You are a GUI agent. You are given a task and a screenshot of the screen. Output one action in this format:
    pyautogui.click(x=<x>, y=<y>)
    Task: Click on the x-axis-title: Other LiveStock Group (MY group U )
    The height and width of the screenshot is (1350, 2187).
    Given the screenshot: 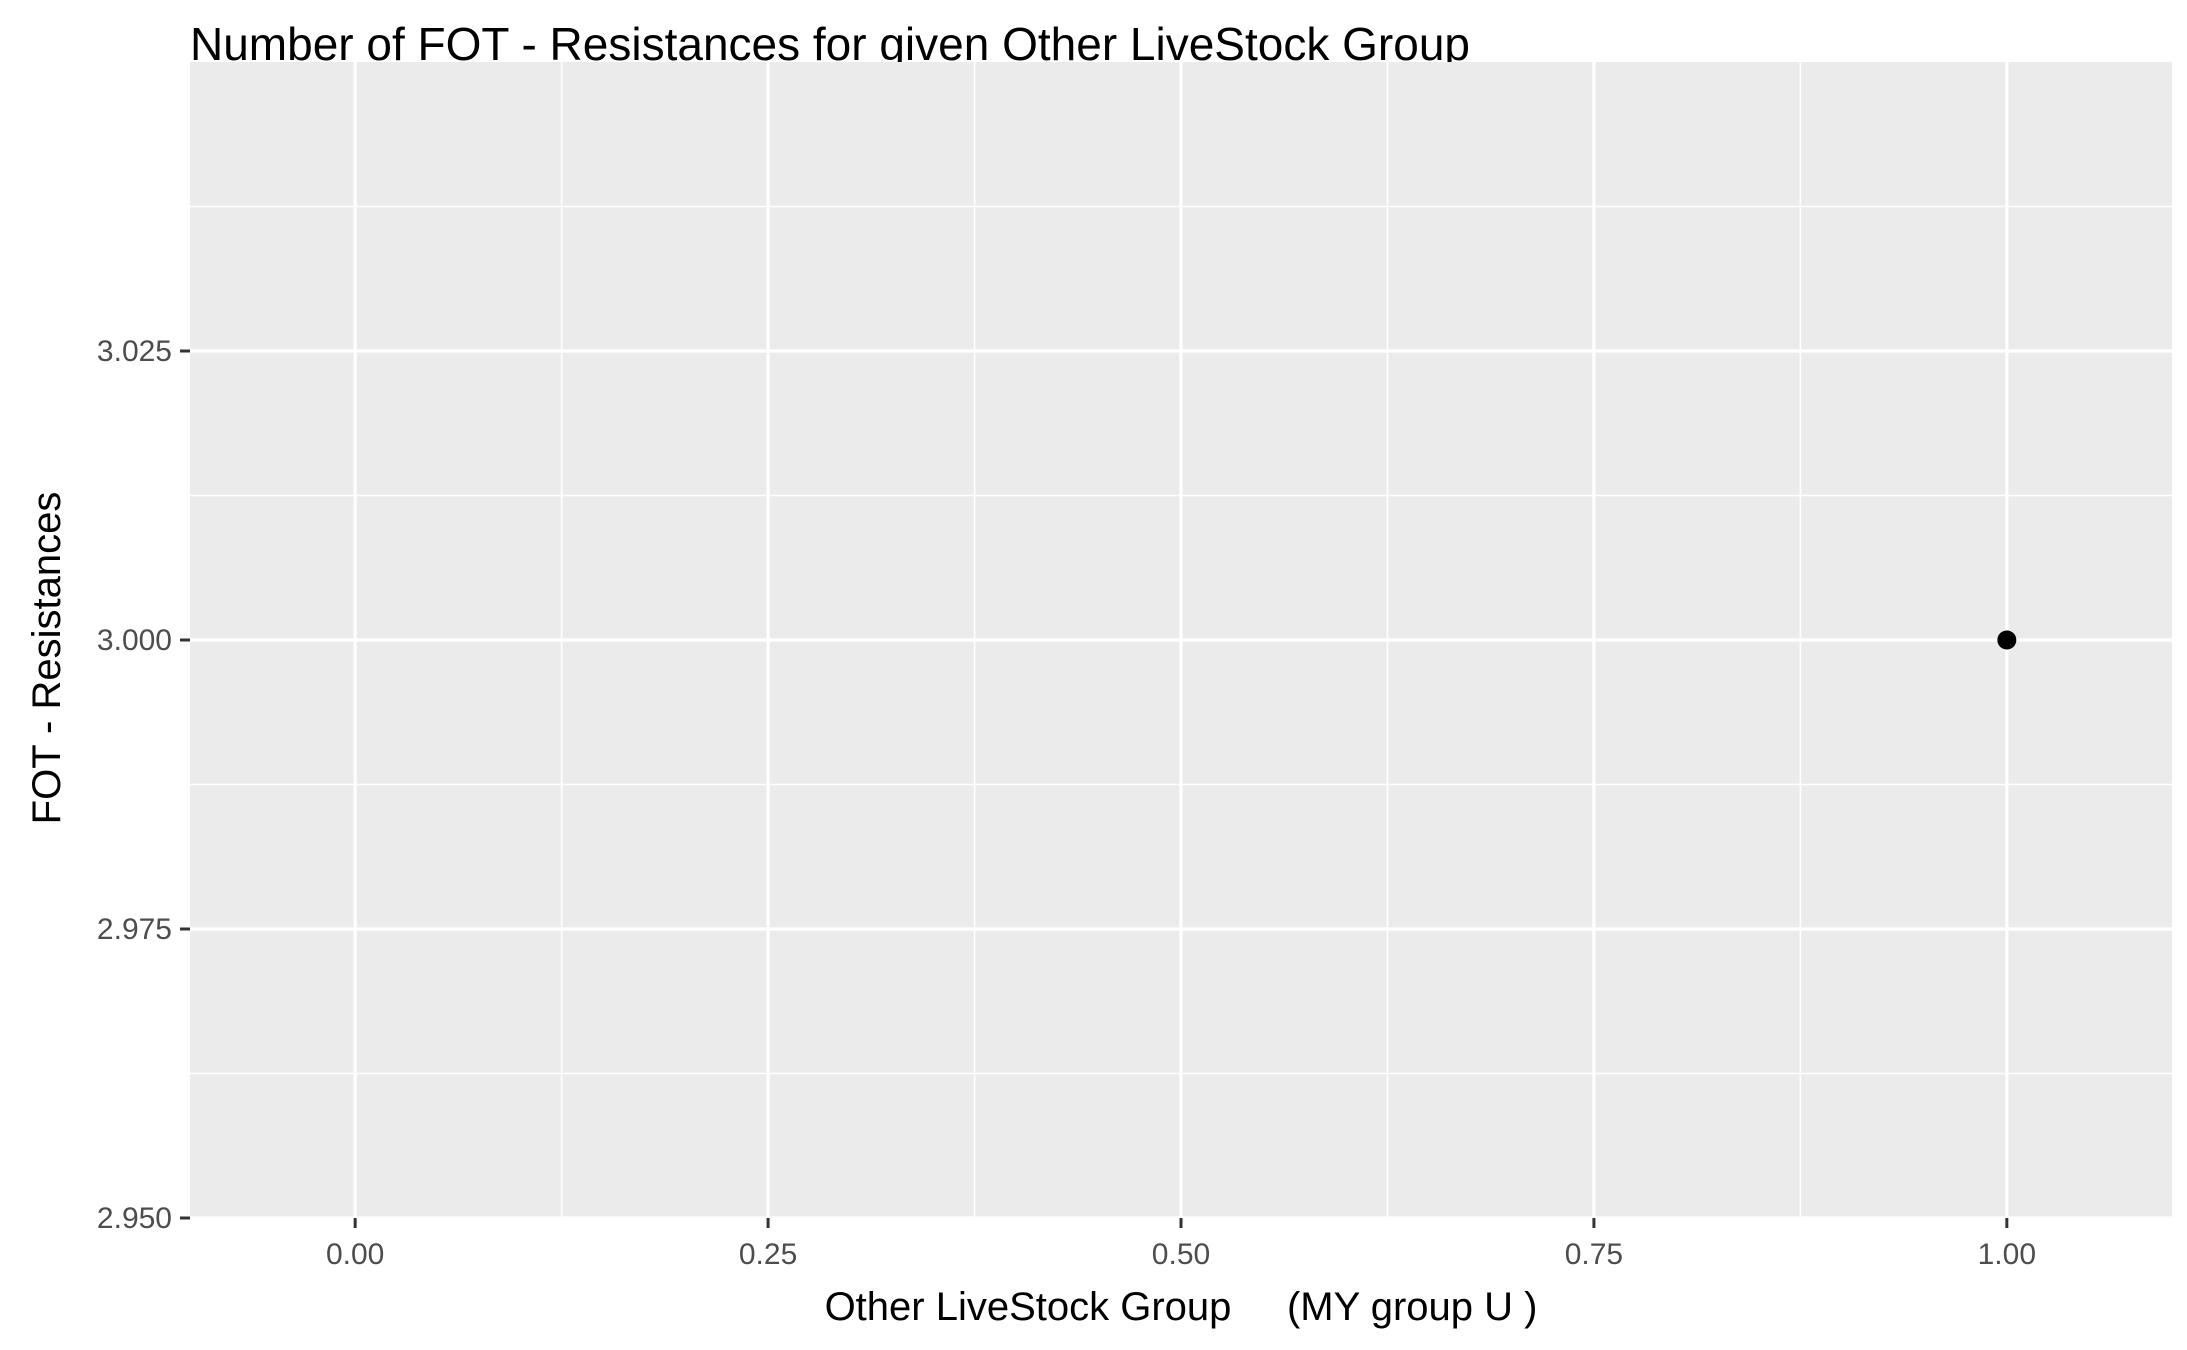 What is the action you would take?
    pyautogui.click(x=1181, y=1307)
    